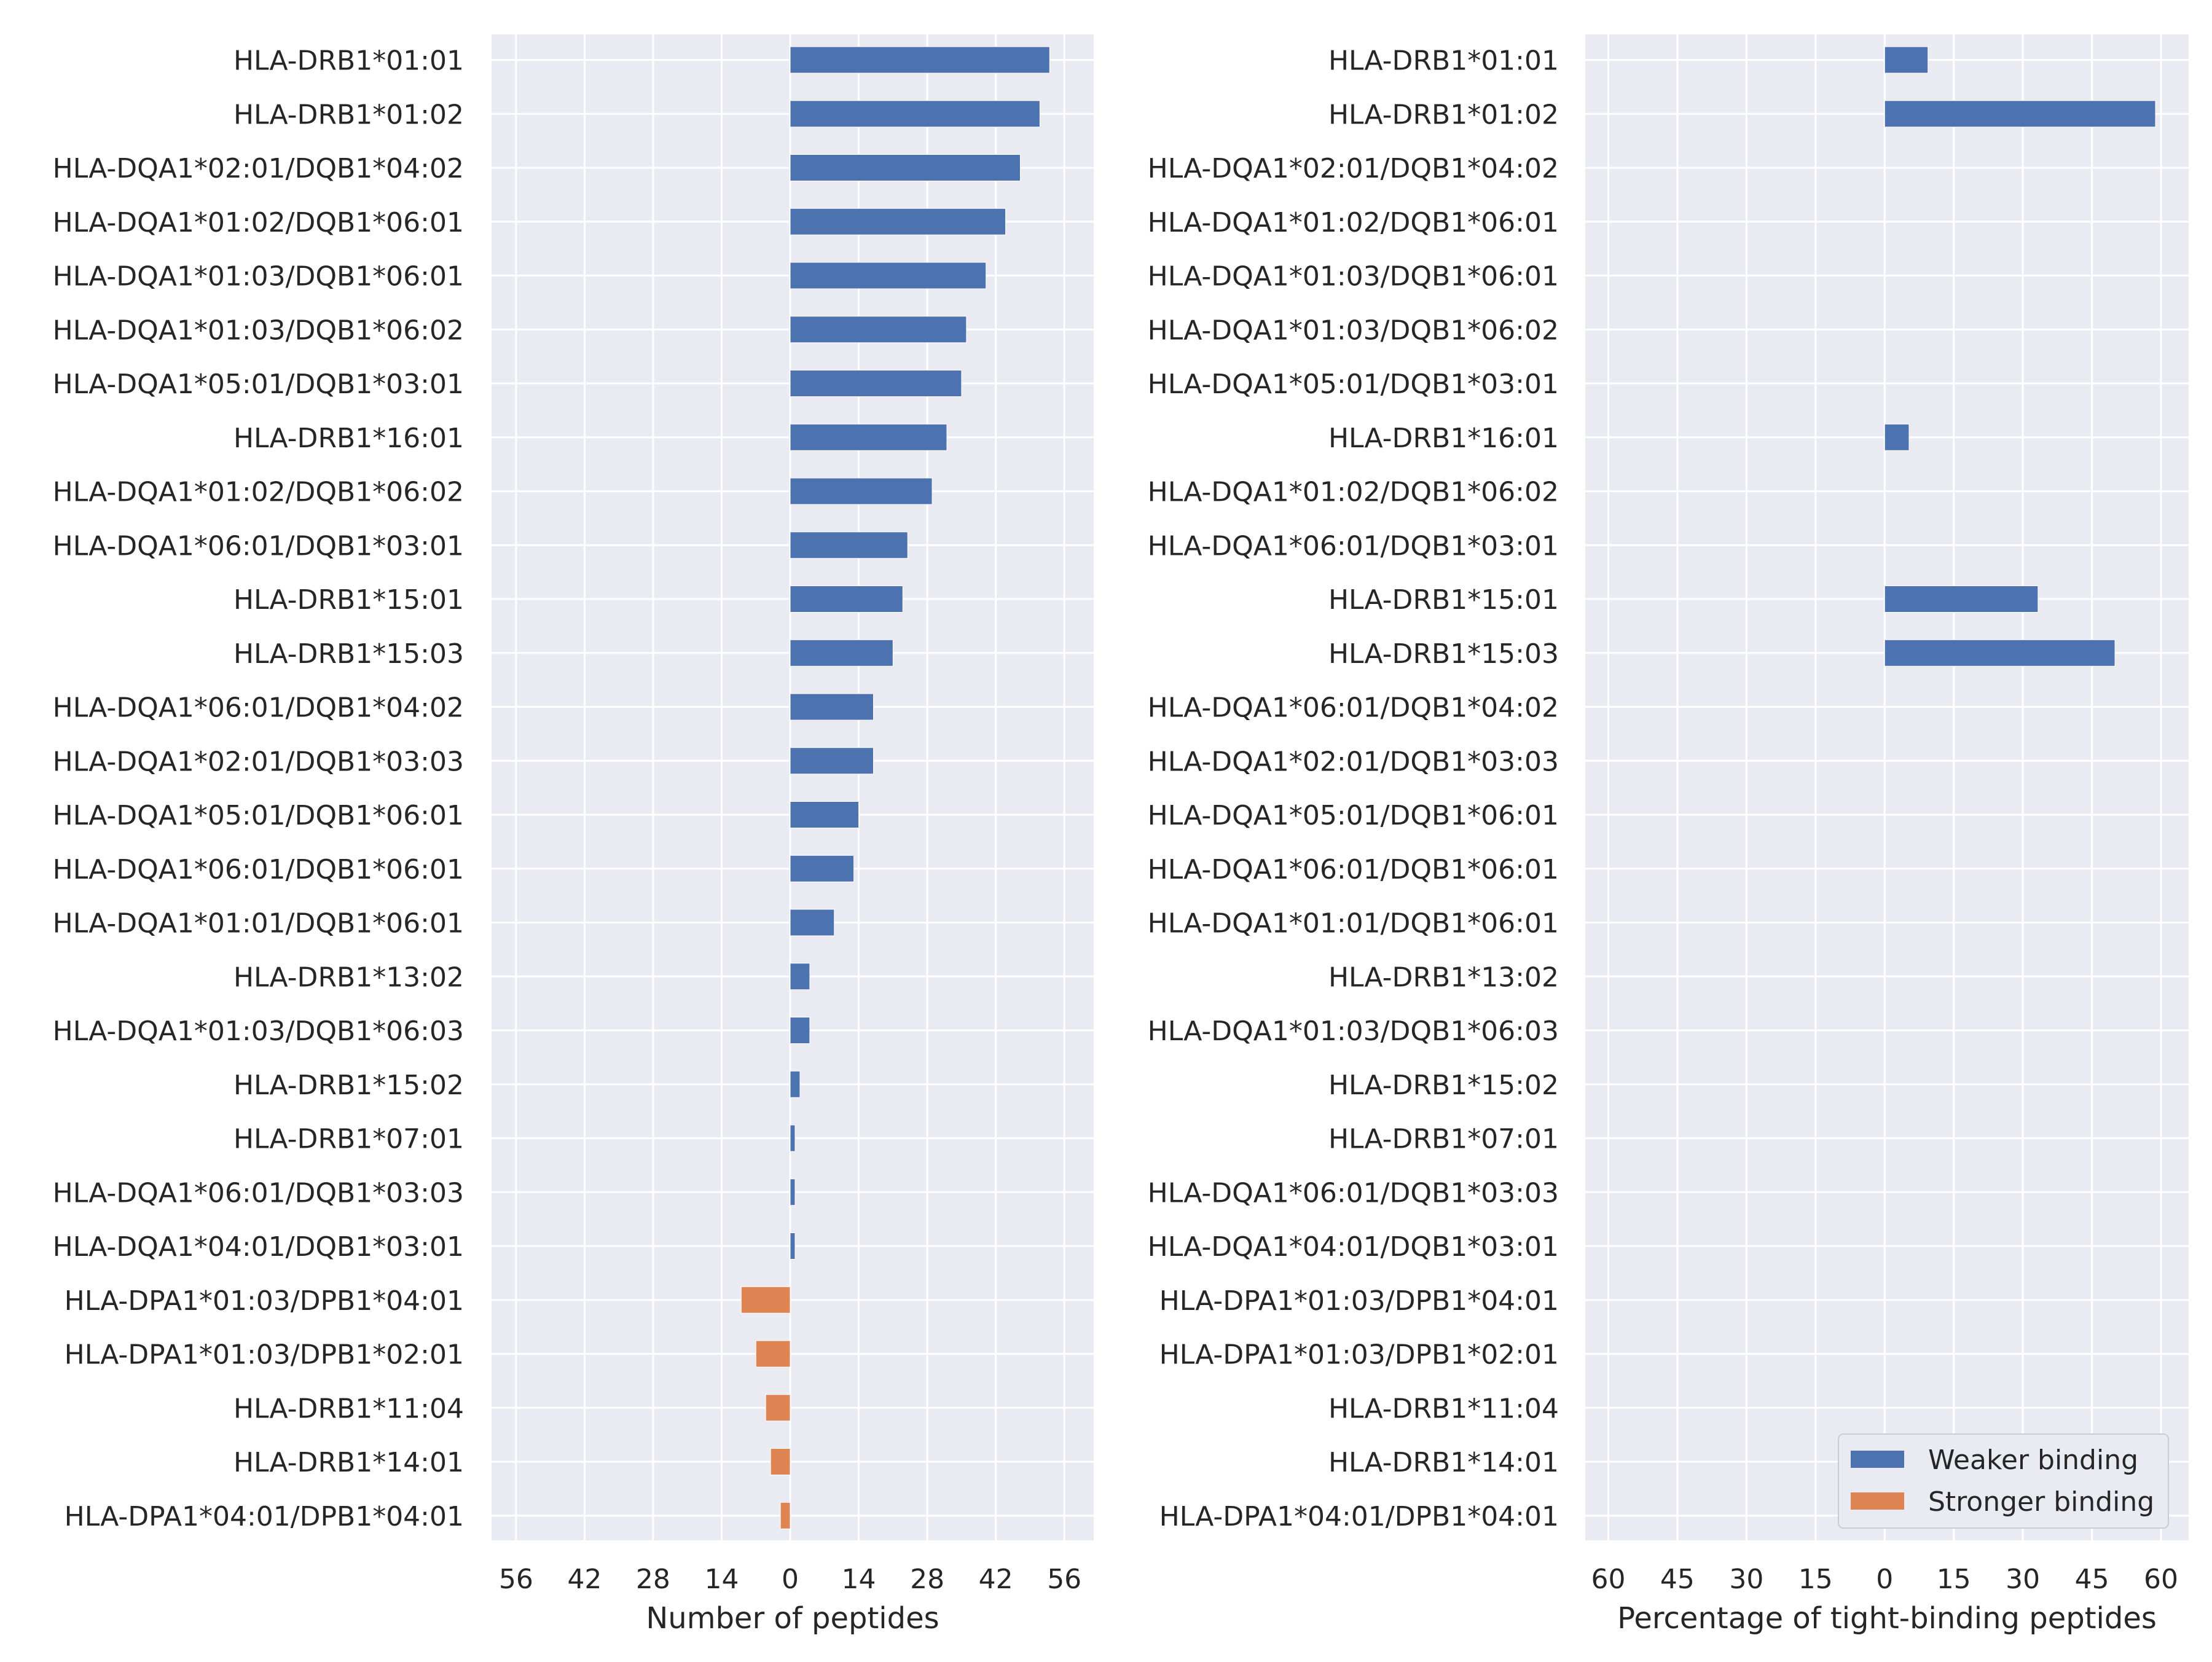 The height and width of the screenshot is (1662, 2212). I want to click on category-label: HLA-DPA1*01:03/DPB1*02:01, so click(264, 1355).